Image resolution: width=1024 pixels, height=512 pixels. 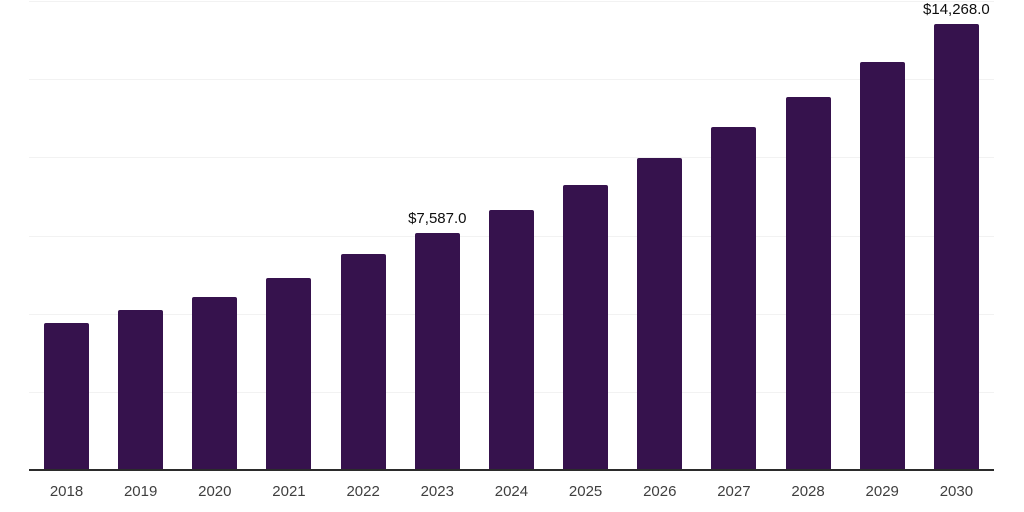 I want to click on x-tick-label-2028: 2028, so click(x=808, y=491).